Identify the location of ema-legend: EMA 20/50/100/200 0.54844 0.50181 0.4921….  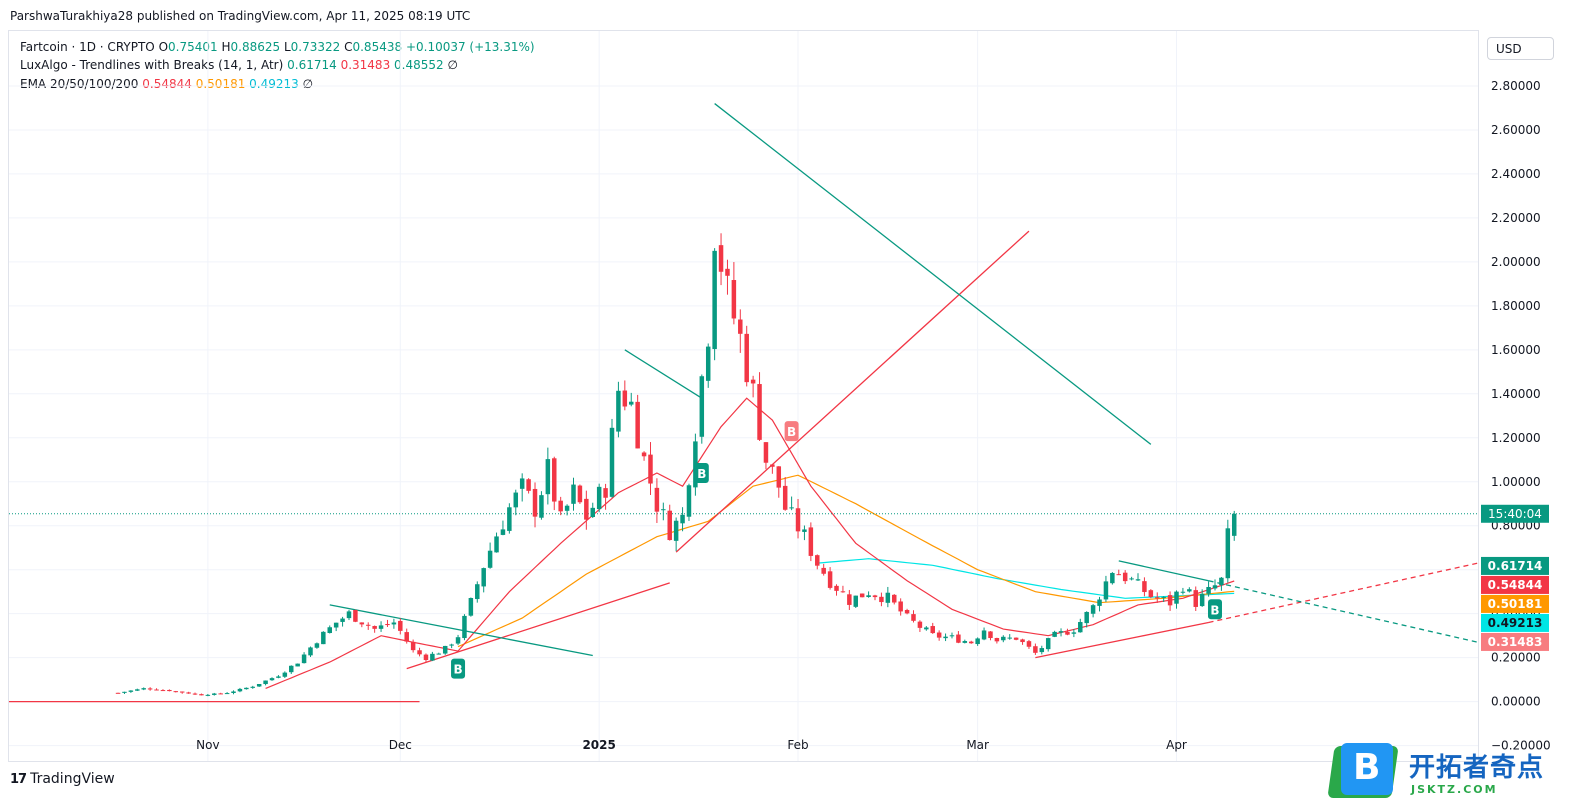
(166, 84).